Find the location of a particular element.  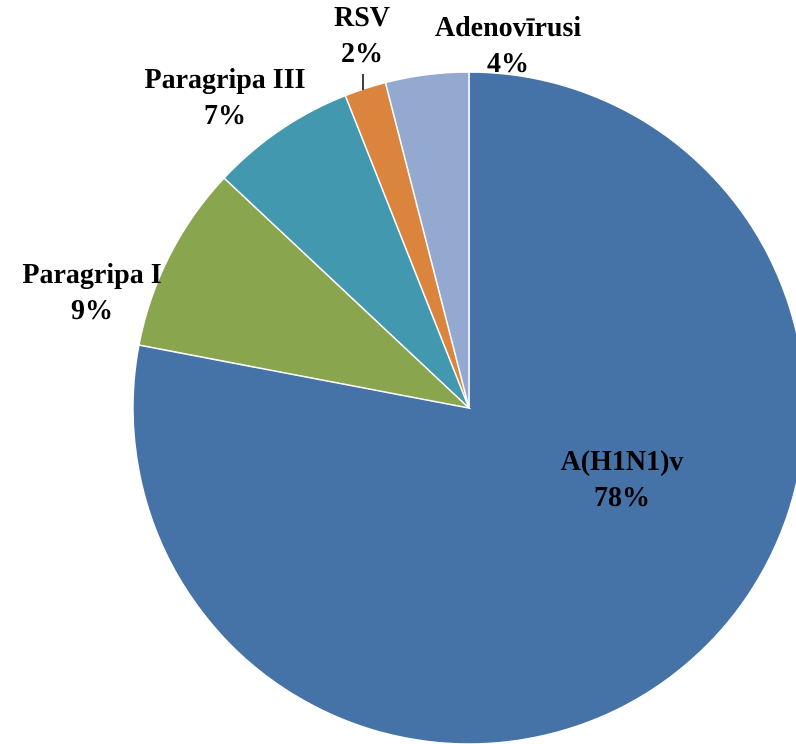

category-label: A(H1N1)v is located at coordinates (622, 461).